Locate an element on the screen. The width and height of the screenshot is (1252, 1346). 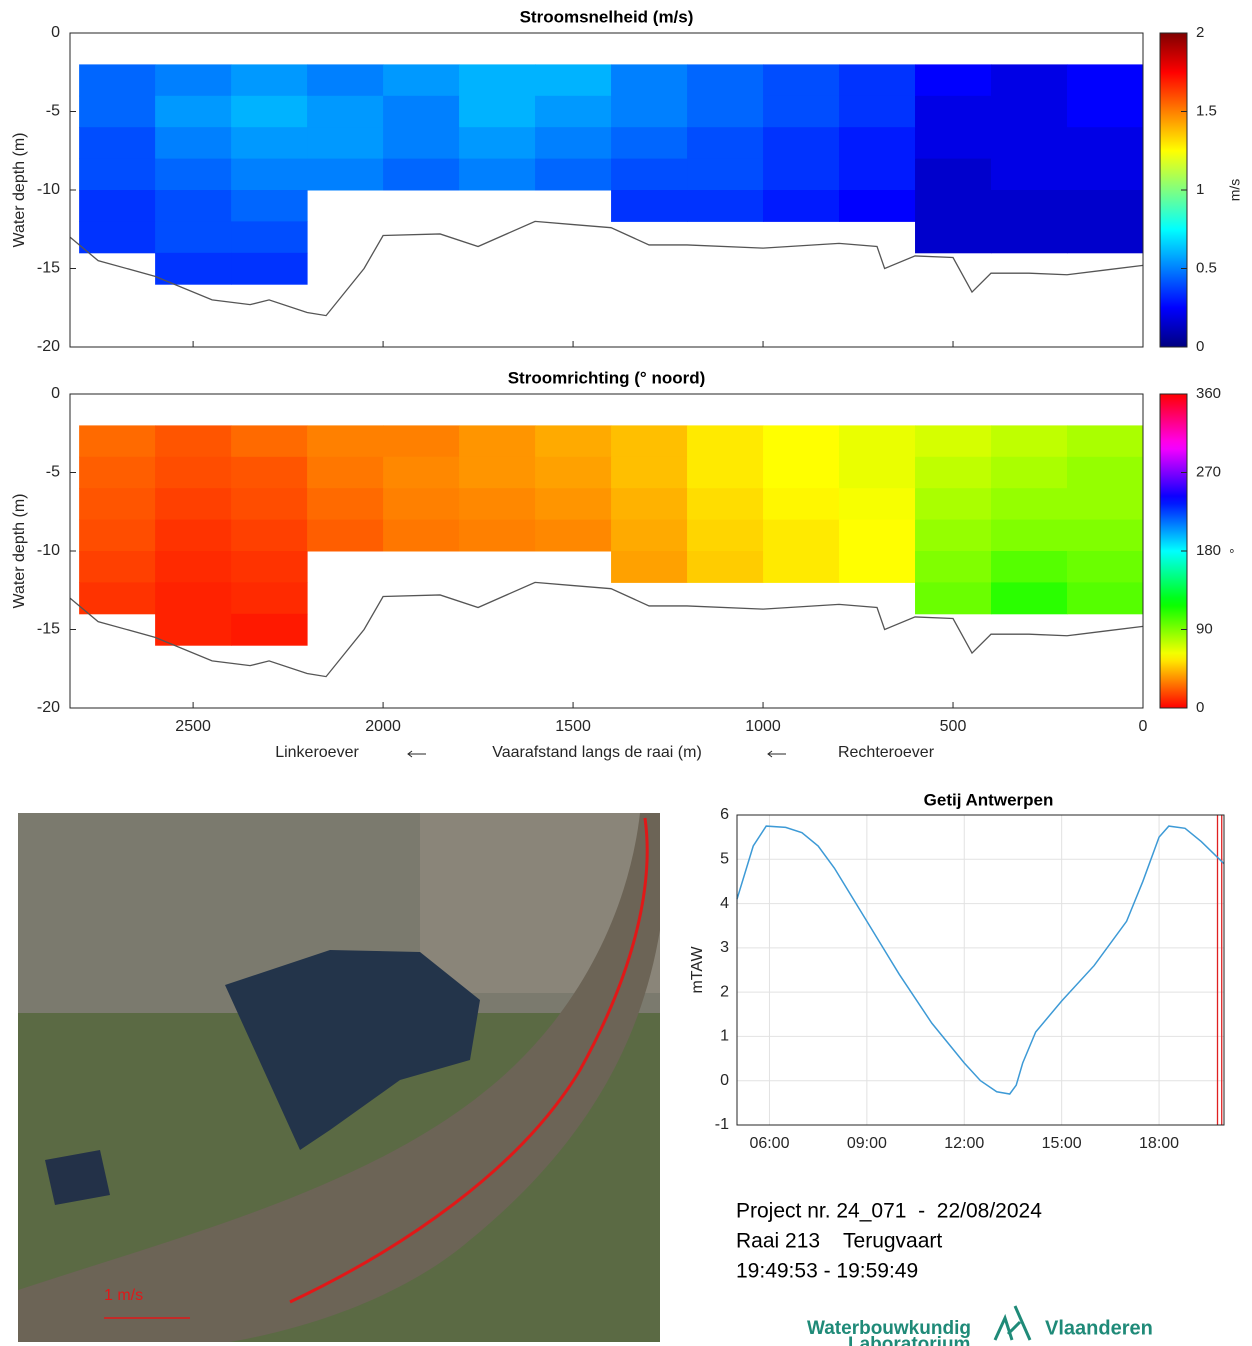
x-tick-label: 15:00 is located at coordinates (1062, 1143).